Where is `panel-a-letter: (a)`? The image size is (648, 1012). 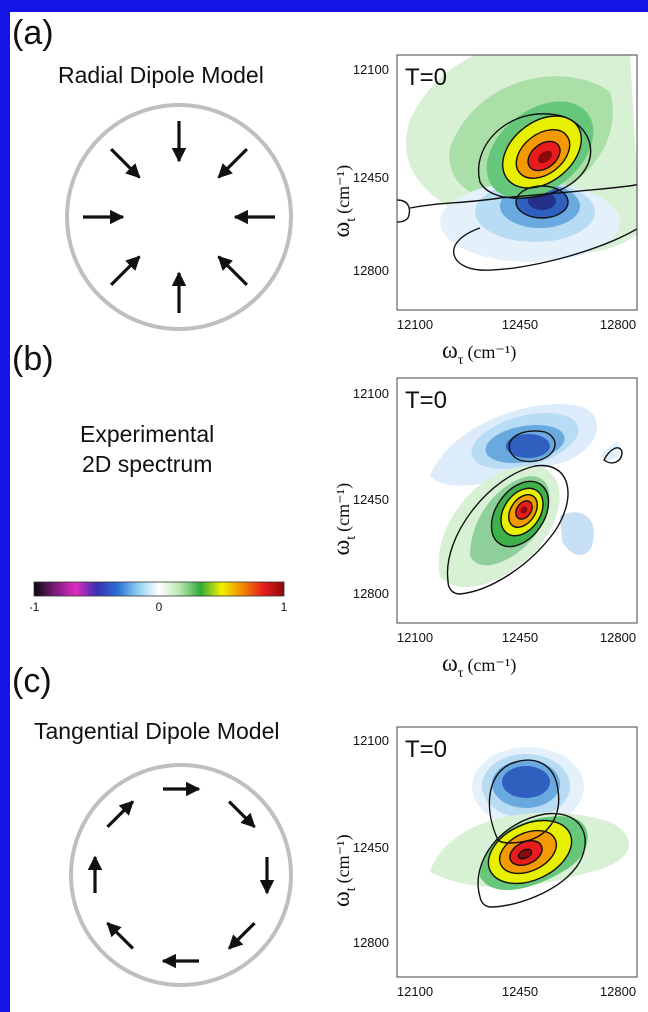 panel-a-letter: (a) is located at coordinates (33, 33).